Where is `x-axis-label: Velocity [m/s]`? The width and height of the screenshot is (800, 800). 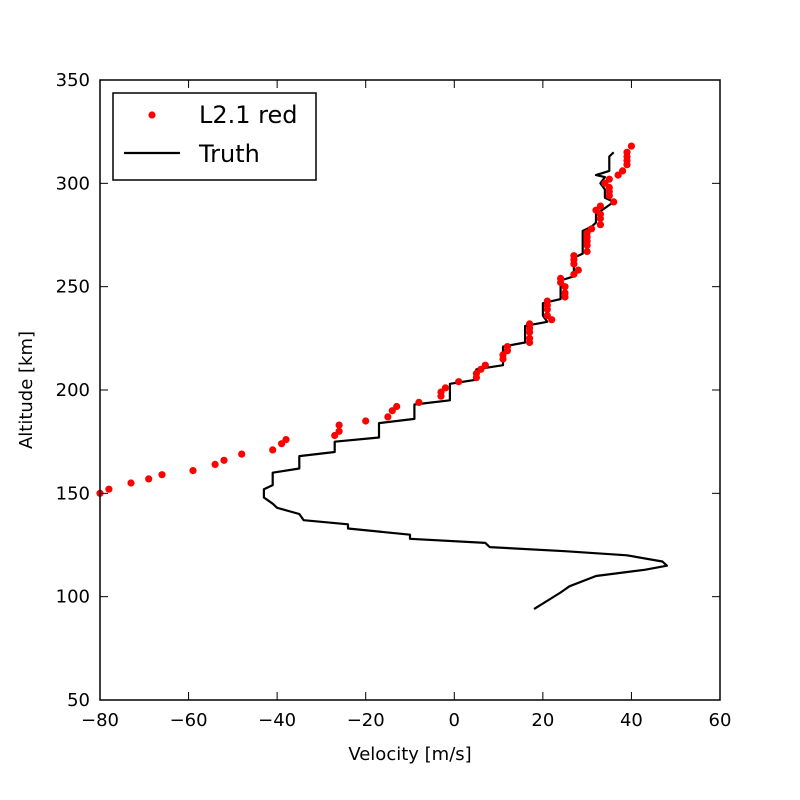 x-axis-label: Velocity [m/s] is located at coordinates (409, 754).